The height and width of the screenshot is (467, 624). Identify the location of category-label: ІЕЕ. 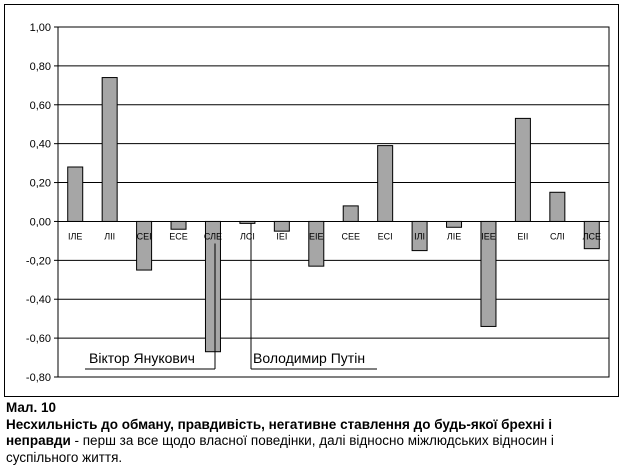
(488, 236).